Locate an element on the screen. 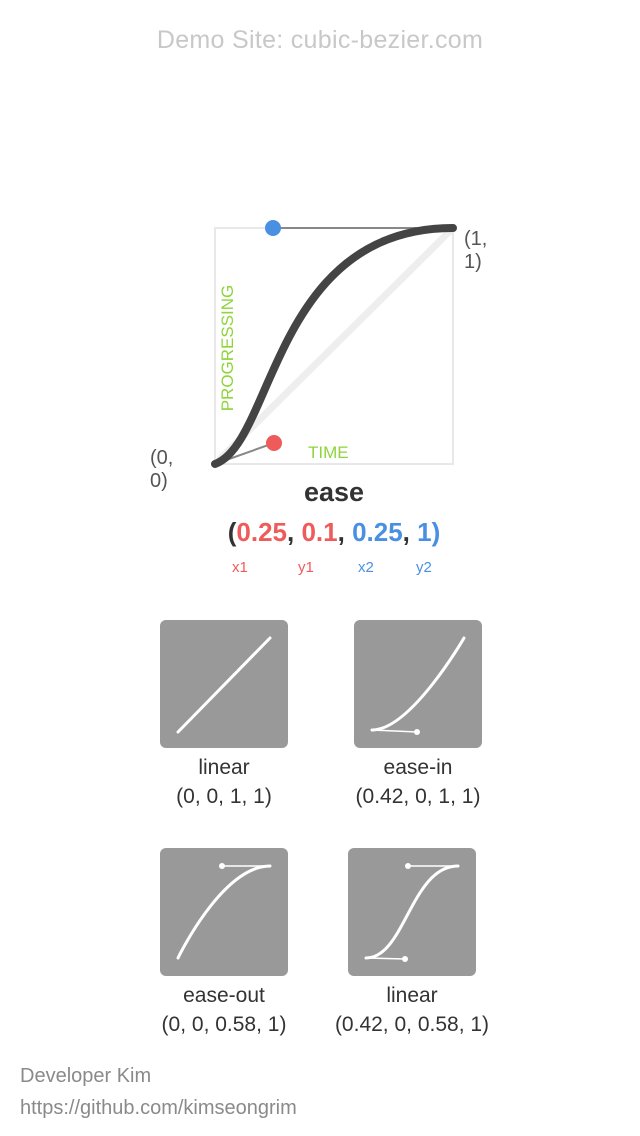 The width and height of the screenshot is (640, 1136). preset-linear-tile is located at coordinates (224, 684).